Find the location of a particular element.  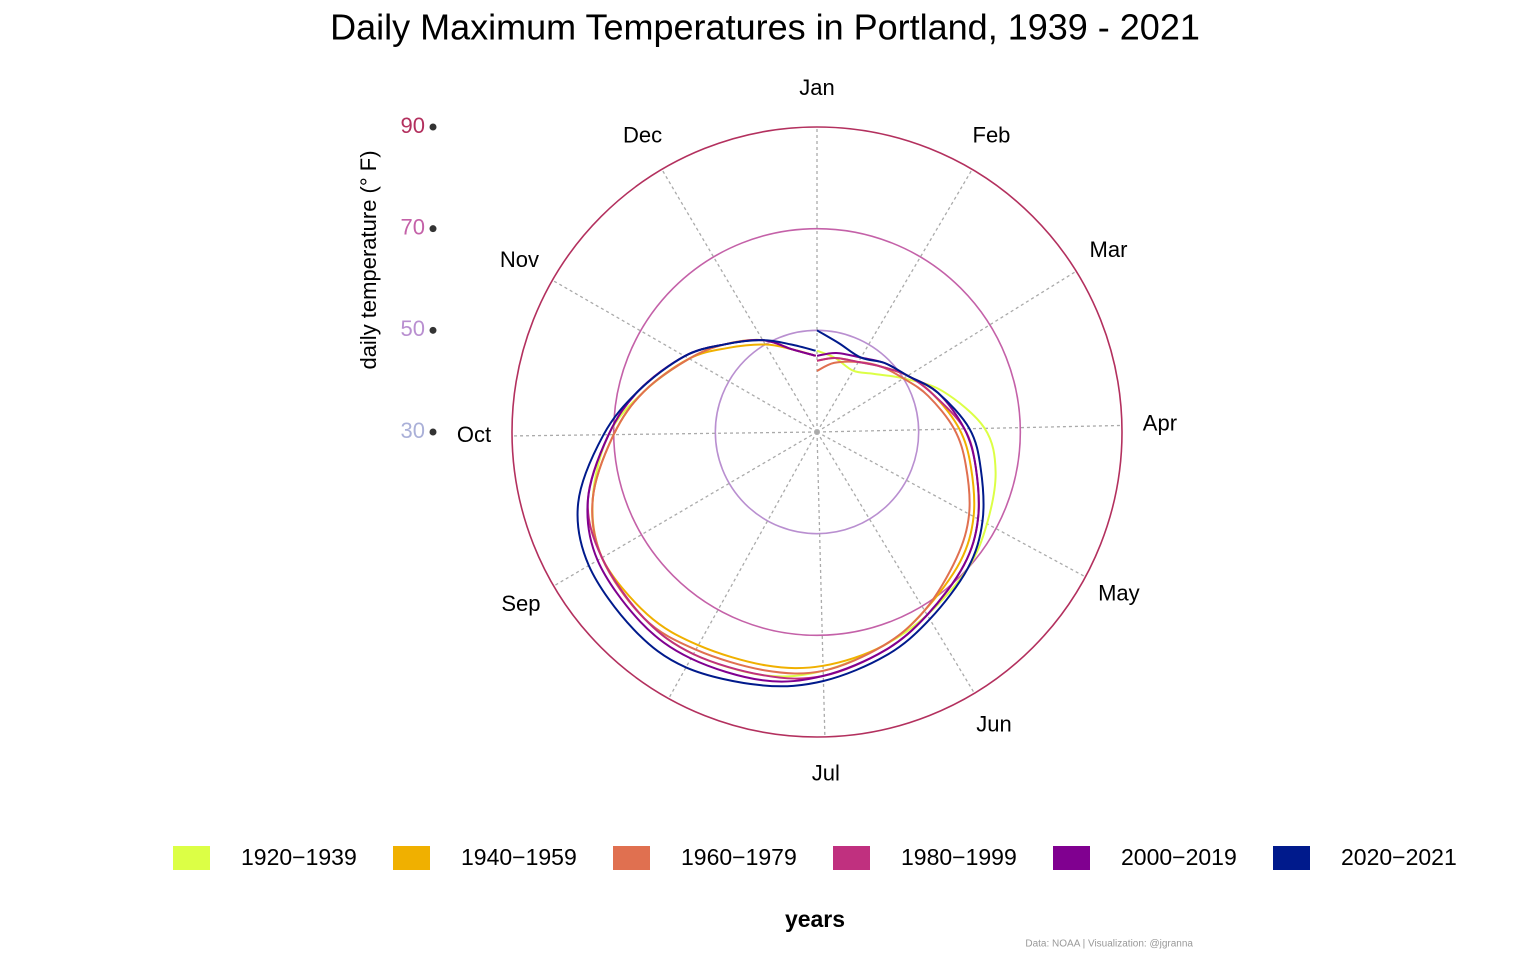

legend-label: 2000−2019 is located at coordinates (1179, 857).